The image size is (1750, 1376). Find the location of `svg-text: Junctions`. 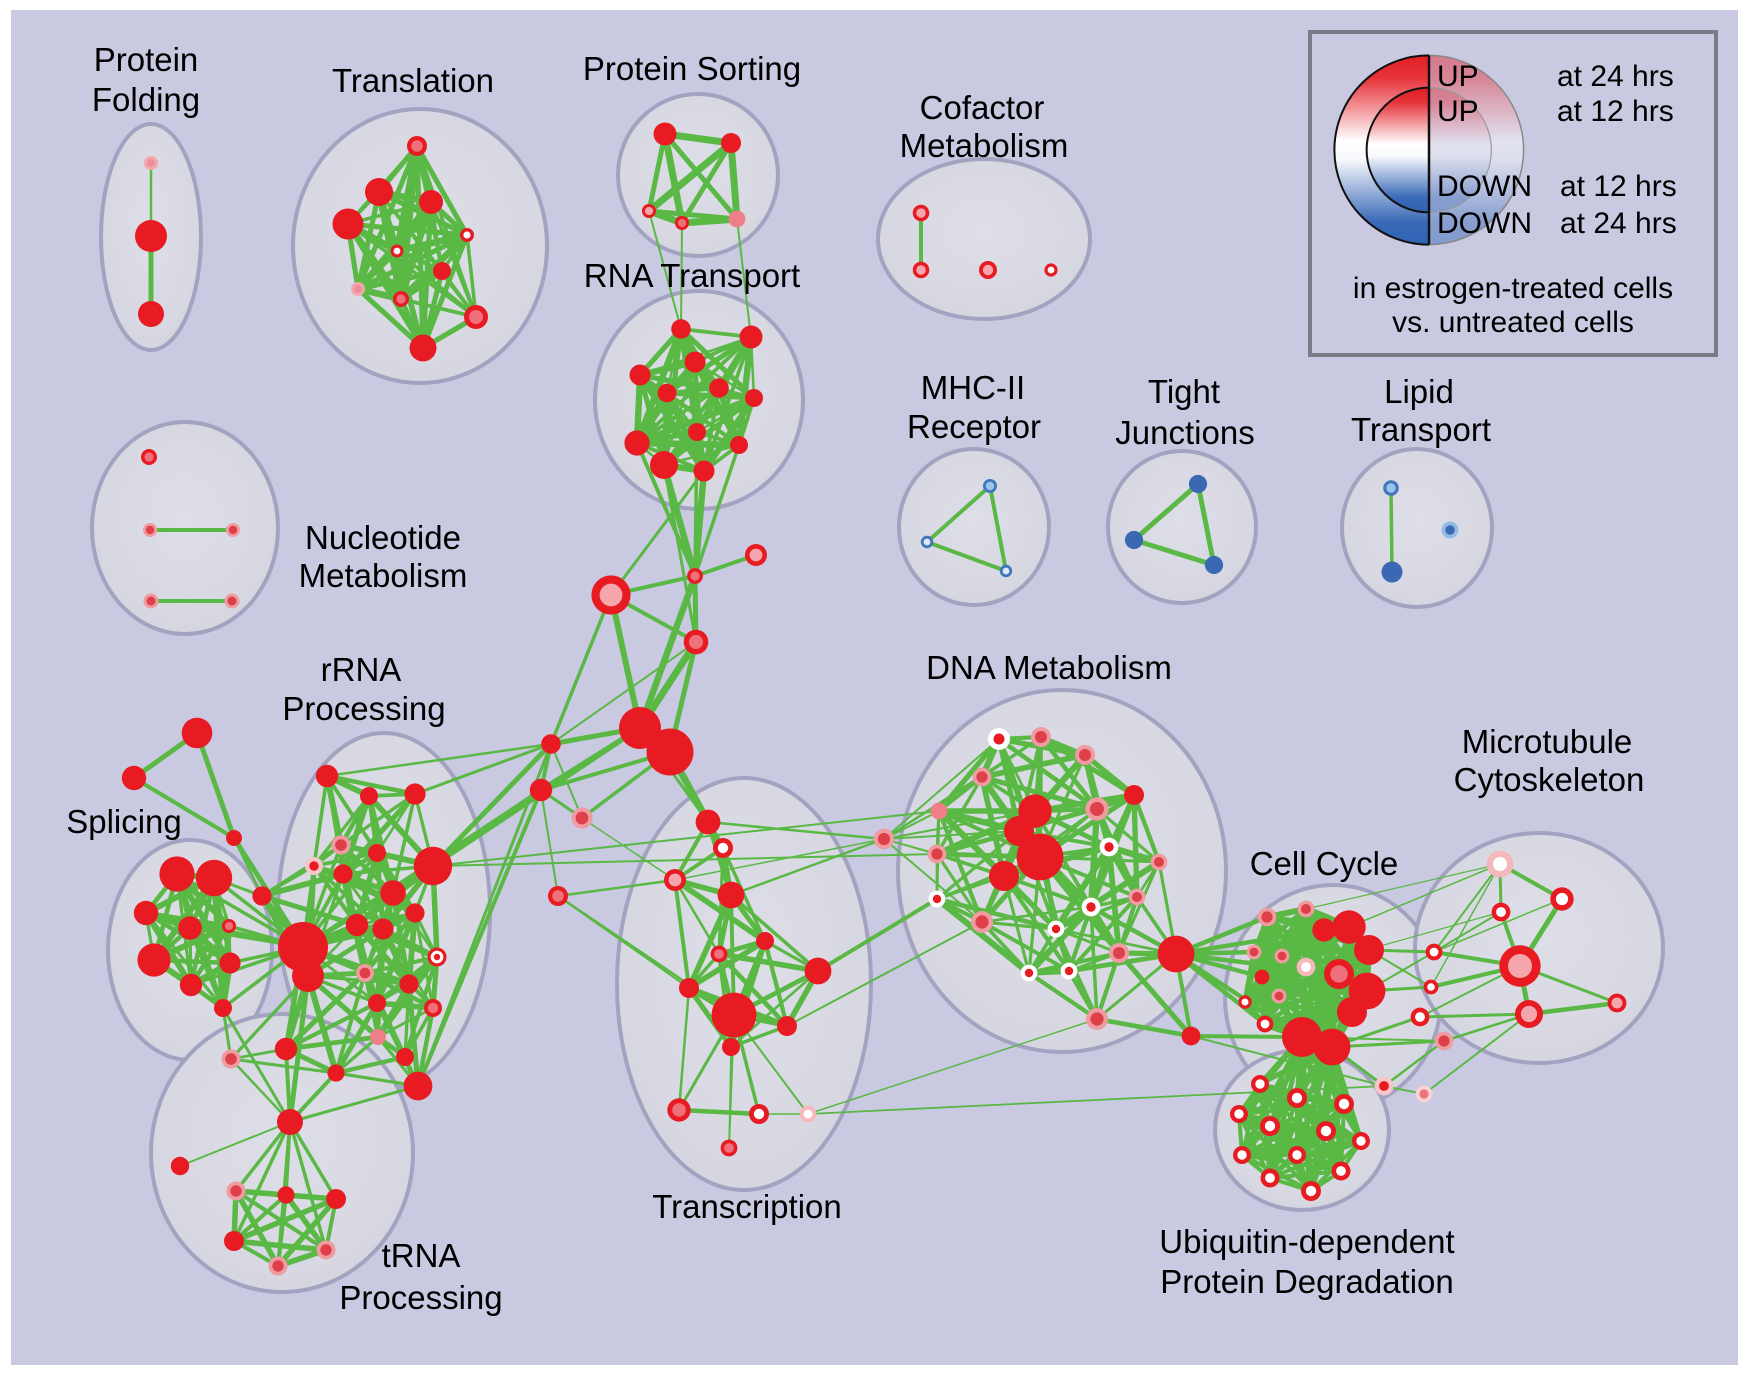

svg-text: Junctions is located at coordinates (1184, 432).